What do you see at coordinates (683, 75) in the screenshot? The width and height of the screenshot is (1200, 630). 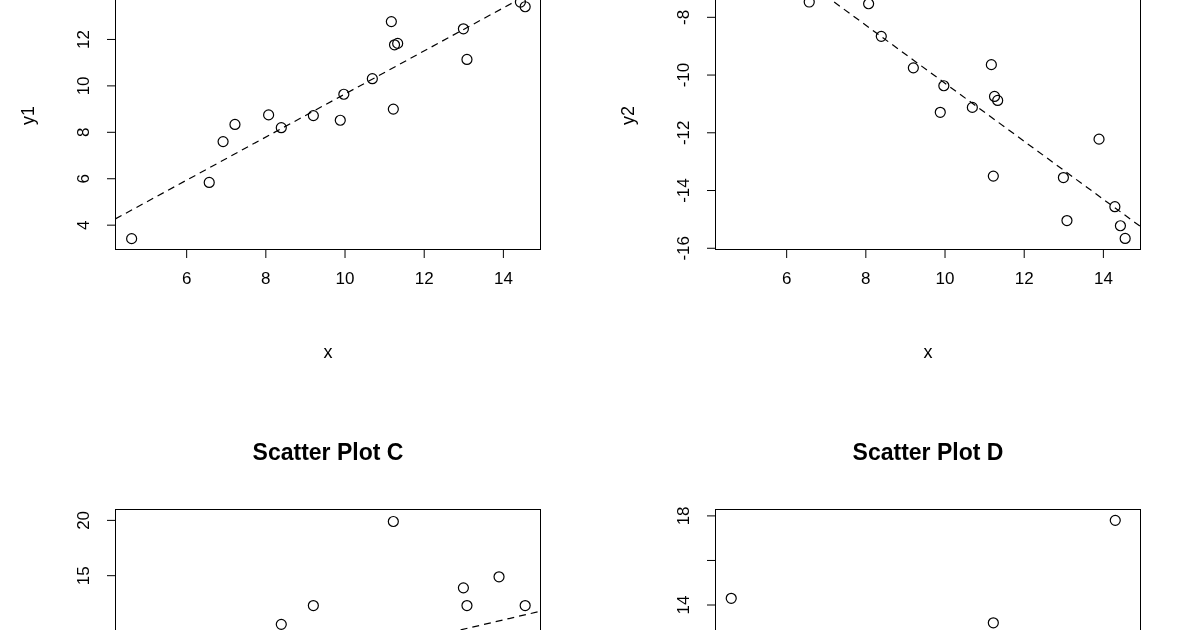 I see `y-tick-label: -10` at bounding box center [683, 75].